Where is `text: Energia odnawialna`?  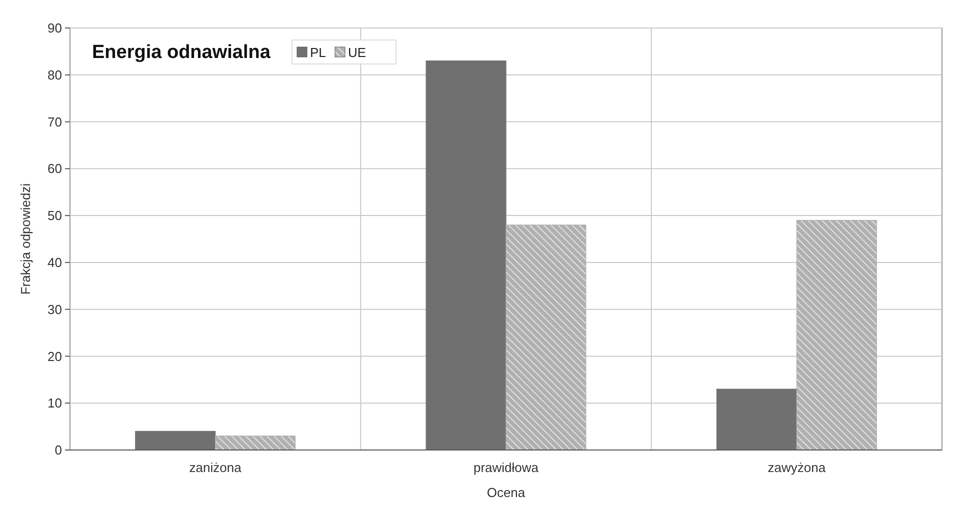
text: Energia odnawialna is located at coordinates (181, 52).